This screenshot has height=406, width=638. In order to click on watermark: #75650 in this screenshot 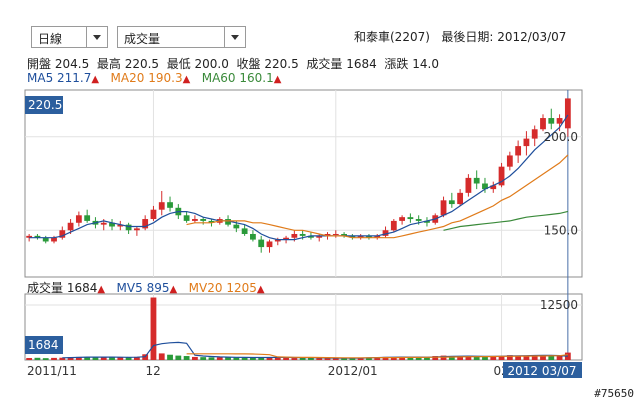, I will do `click(614, 393)`.